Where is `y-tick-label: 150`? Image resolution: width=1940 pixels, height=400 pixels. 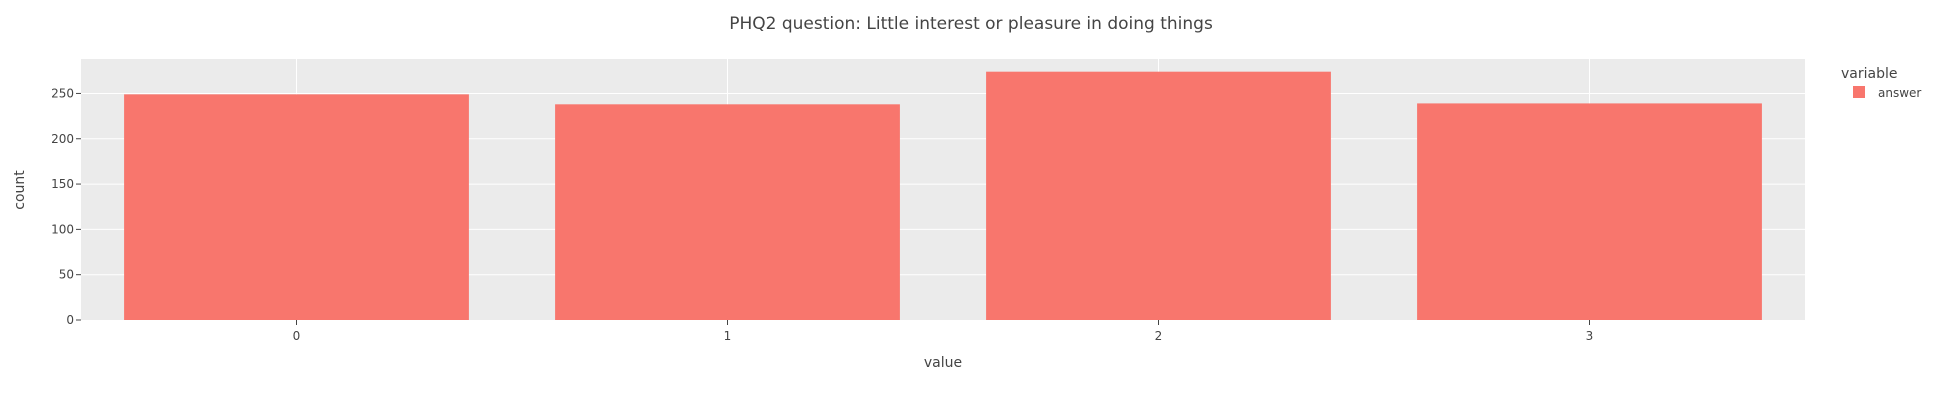 y-tick-label: 150 is located at coordinates (62, 184).